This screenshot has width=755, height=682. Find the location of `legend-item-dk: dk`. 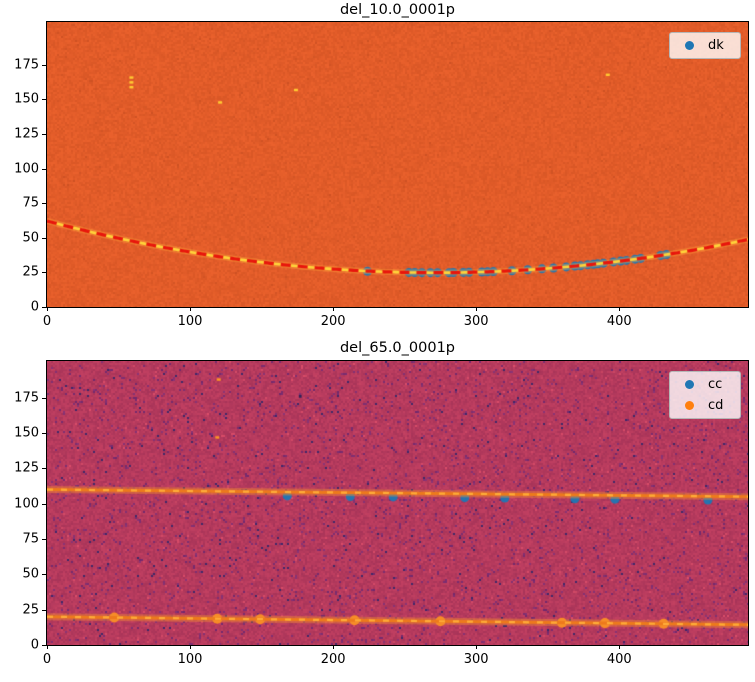

legend-item-dk: dk is located at coordinates (704, 45).